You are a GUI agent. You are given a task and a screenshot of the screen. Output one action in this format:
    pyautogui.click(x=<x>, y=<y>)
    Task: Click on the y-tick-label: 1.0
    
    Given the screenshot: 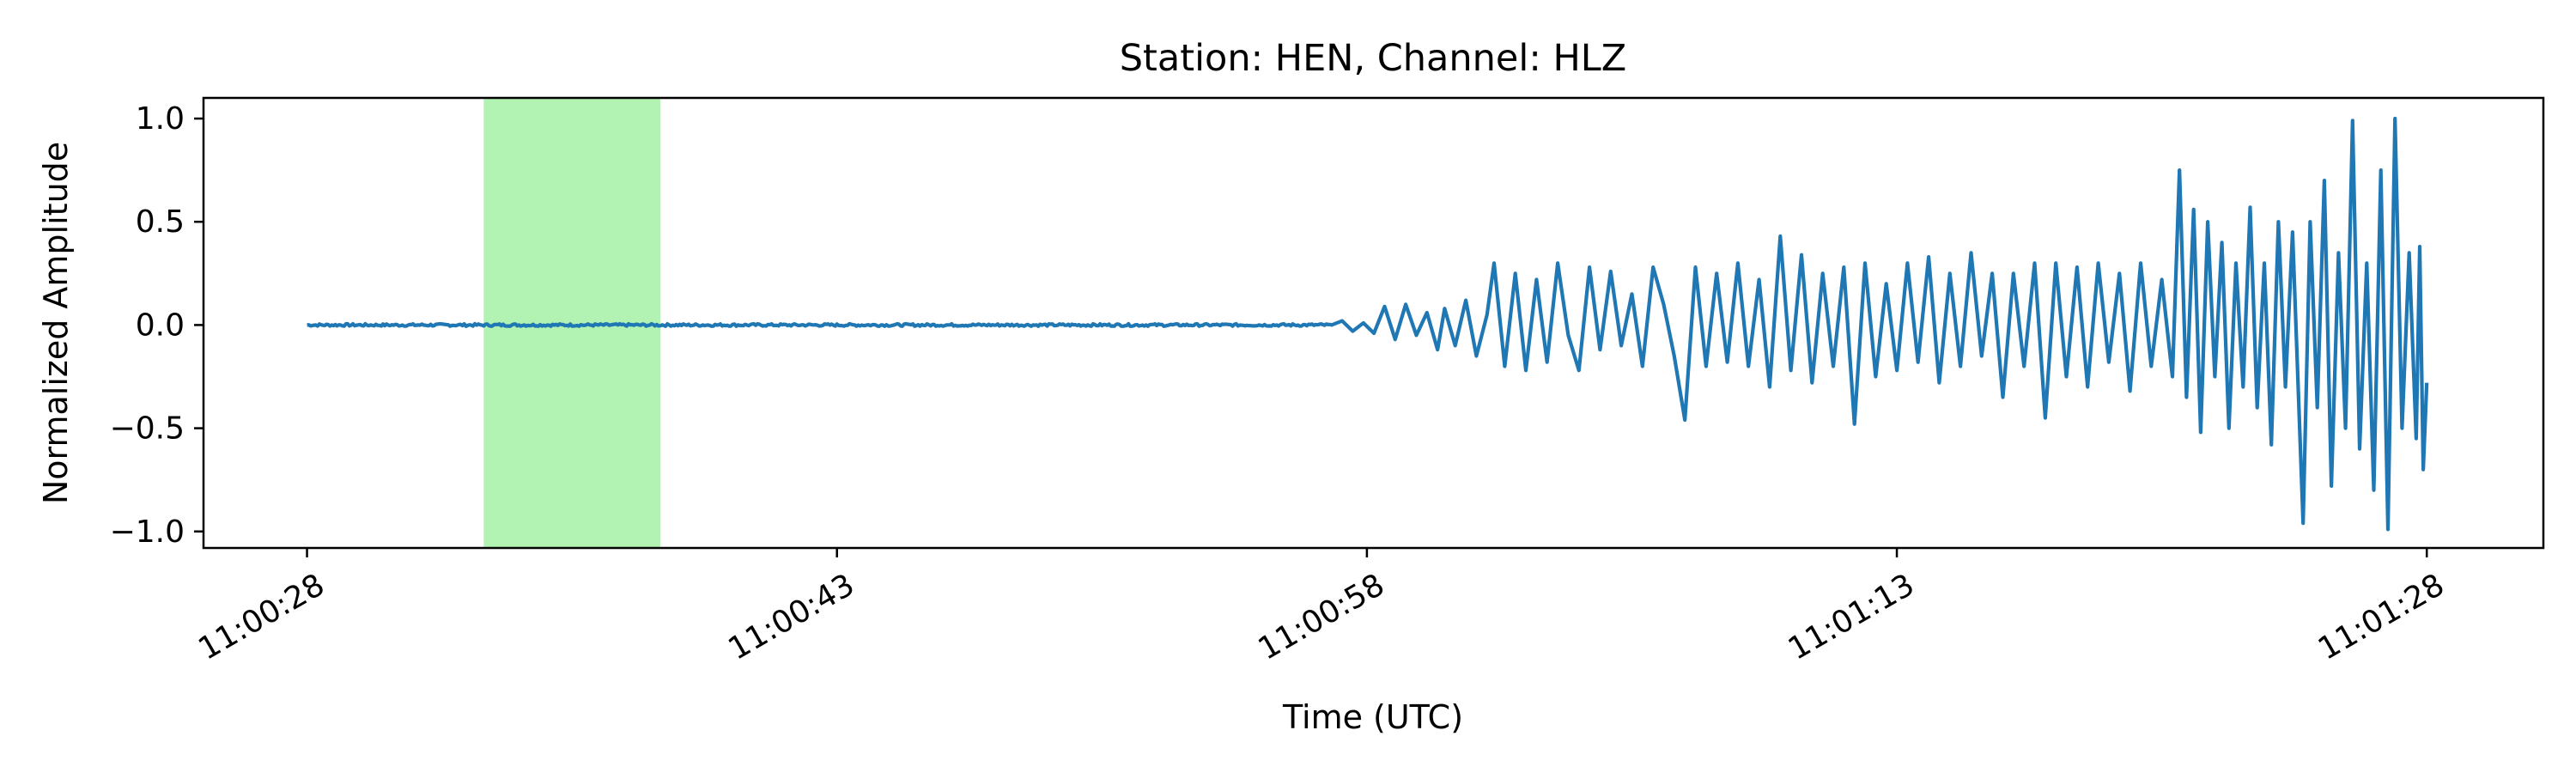 What is the action you would take?
    pyautogui.click(x=160, y=119)
    